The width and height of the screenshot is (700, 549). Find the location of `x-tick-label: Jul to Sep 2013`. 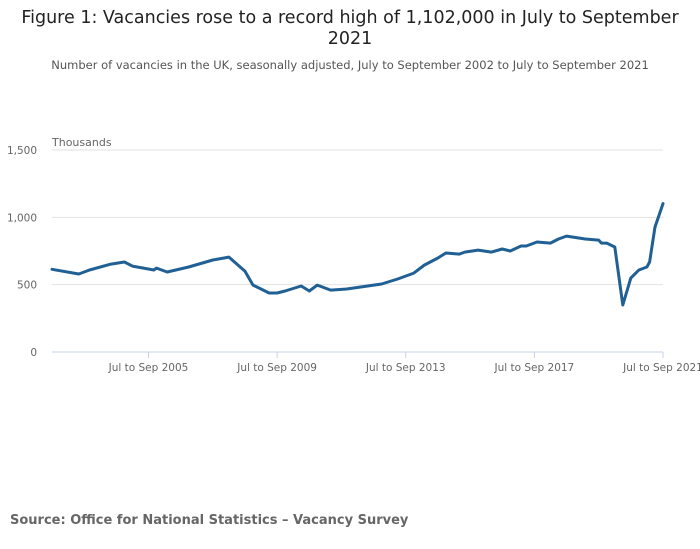

x-tick-label: Jul to Sep 2013 is located at coordinates (405, 368).